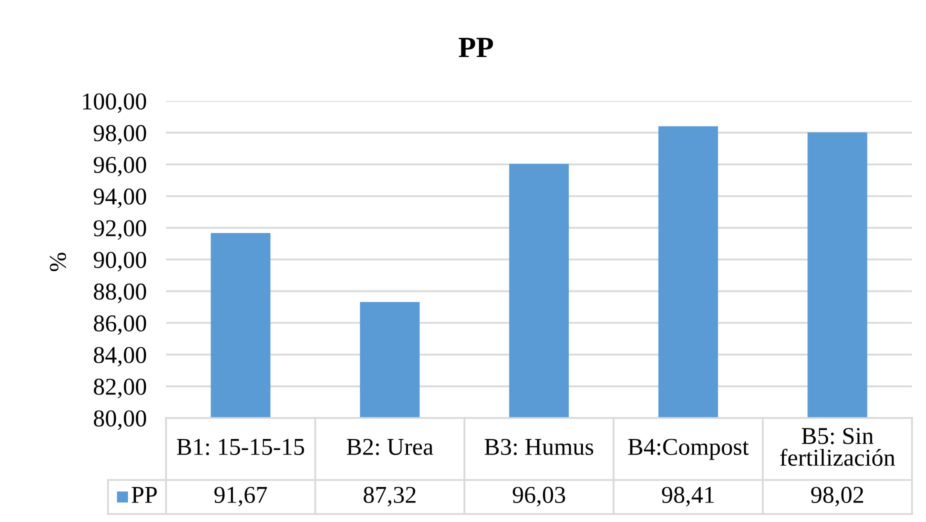 Image resolution: width=926 pixels, height=522 pixels. I want to click on x-tick-label: B3: Humus, so click(539, 447).